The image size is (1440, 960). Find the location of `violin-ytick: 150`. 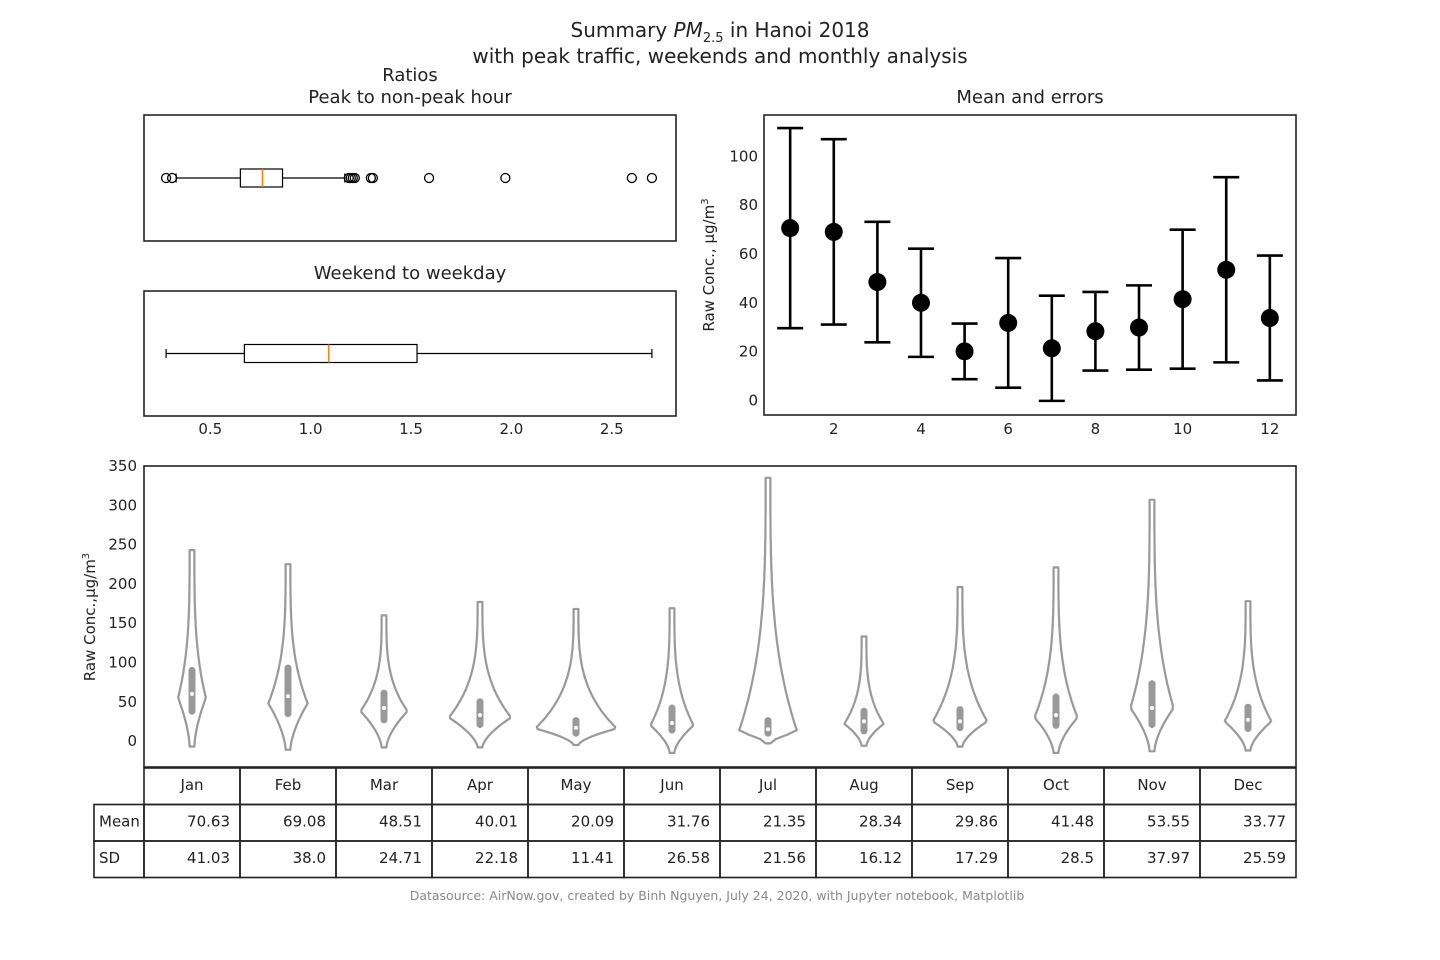

violin-ytick: 150 is located at coordinates (122, 623).